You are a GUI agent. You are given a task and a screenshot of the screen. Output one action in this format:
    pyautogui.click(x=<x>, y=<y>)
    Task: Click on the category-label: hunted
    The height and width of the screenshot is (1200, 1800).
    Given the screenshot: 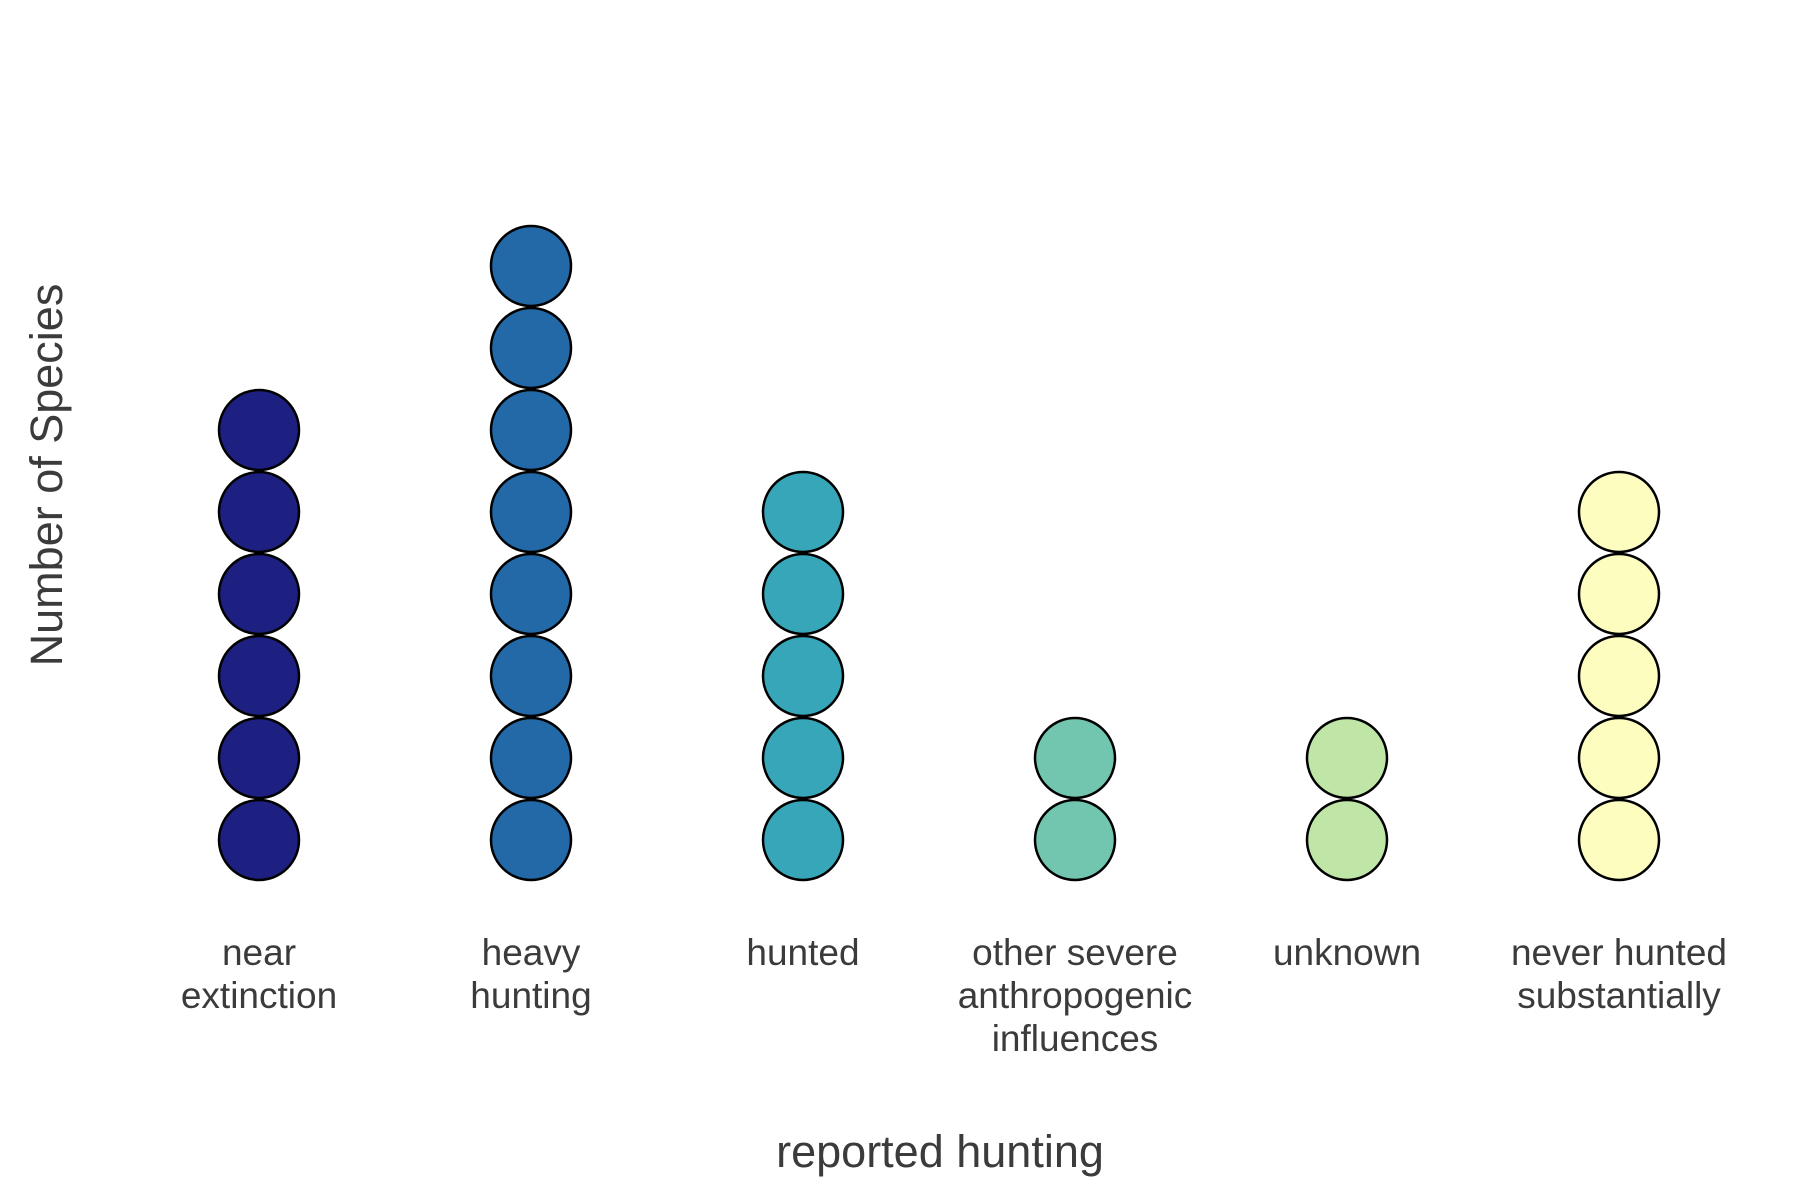 What is the action you would take?
    pyautogui.click(x=802, y=952)
    